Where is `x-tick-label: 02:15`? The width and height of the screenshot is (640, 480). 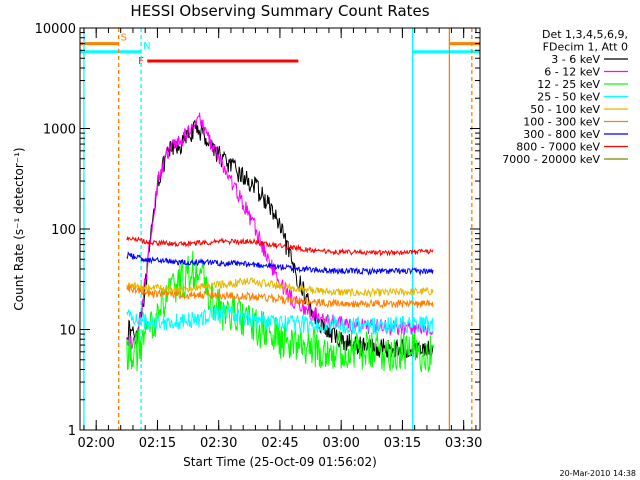 x-tick-label: 02:15 is located at coordinates (157, 443).